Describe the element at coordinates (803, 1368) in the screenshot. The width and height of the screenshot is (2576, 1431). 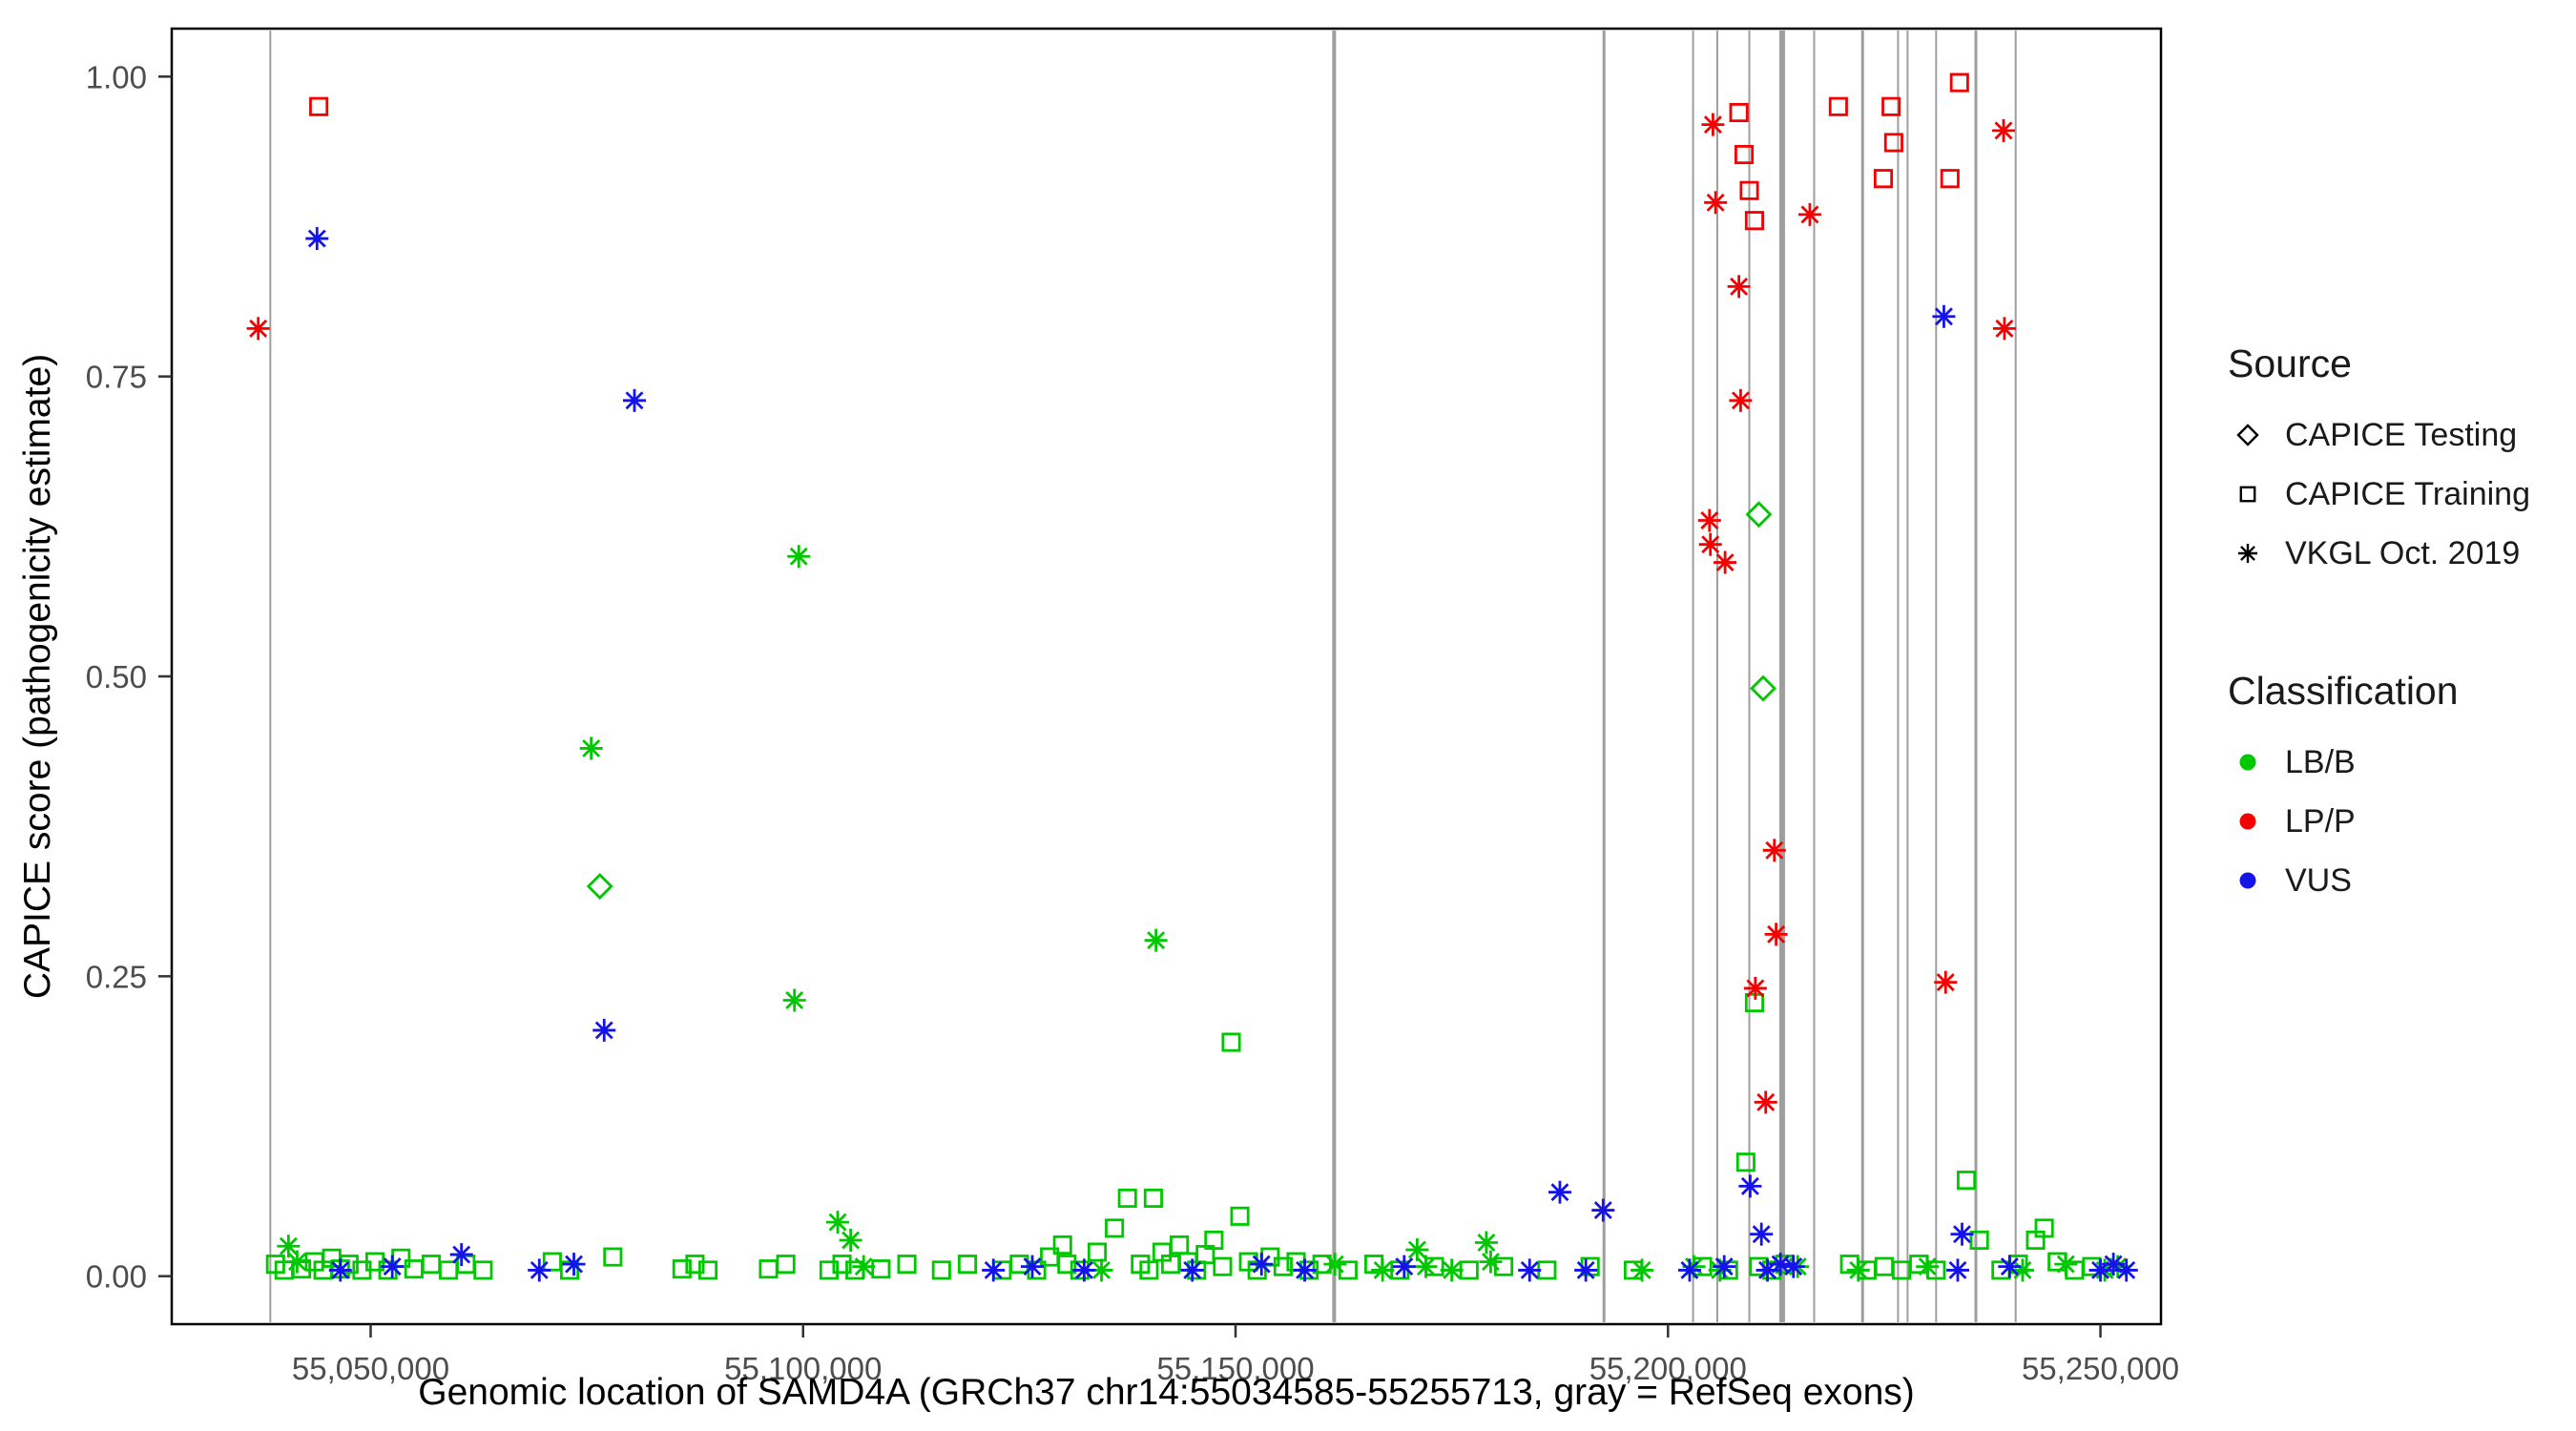
I see `x-tick-label: 55,100,000` at that location.